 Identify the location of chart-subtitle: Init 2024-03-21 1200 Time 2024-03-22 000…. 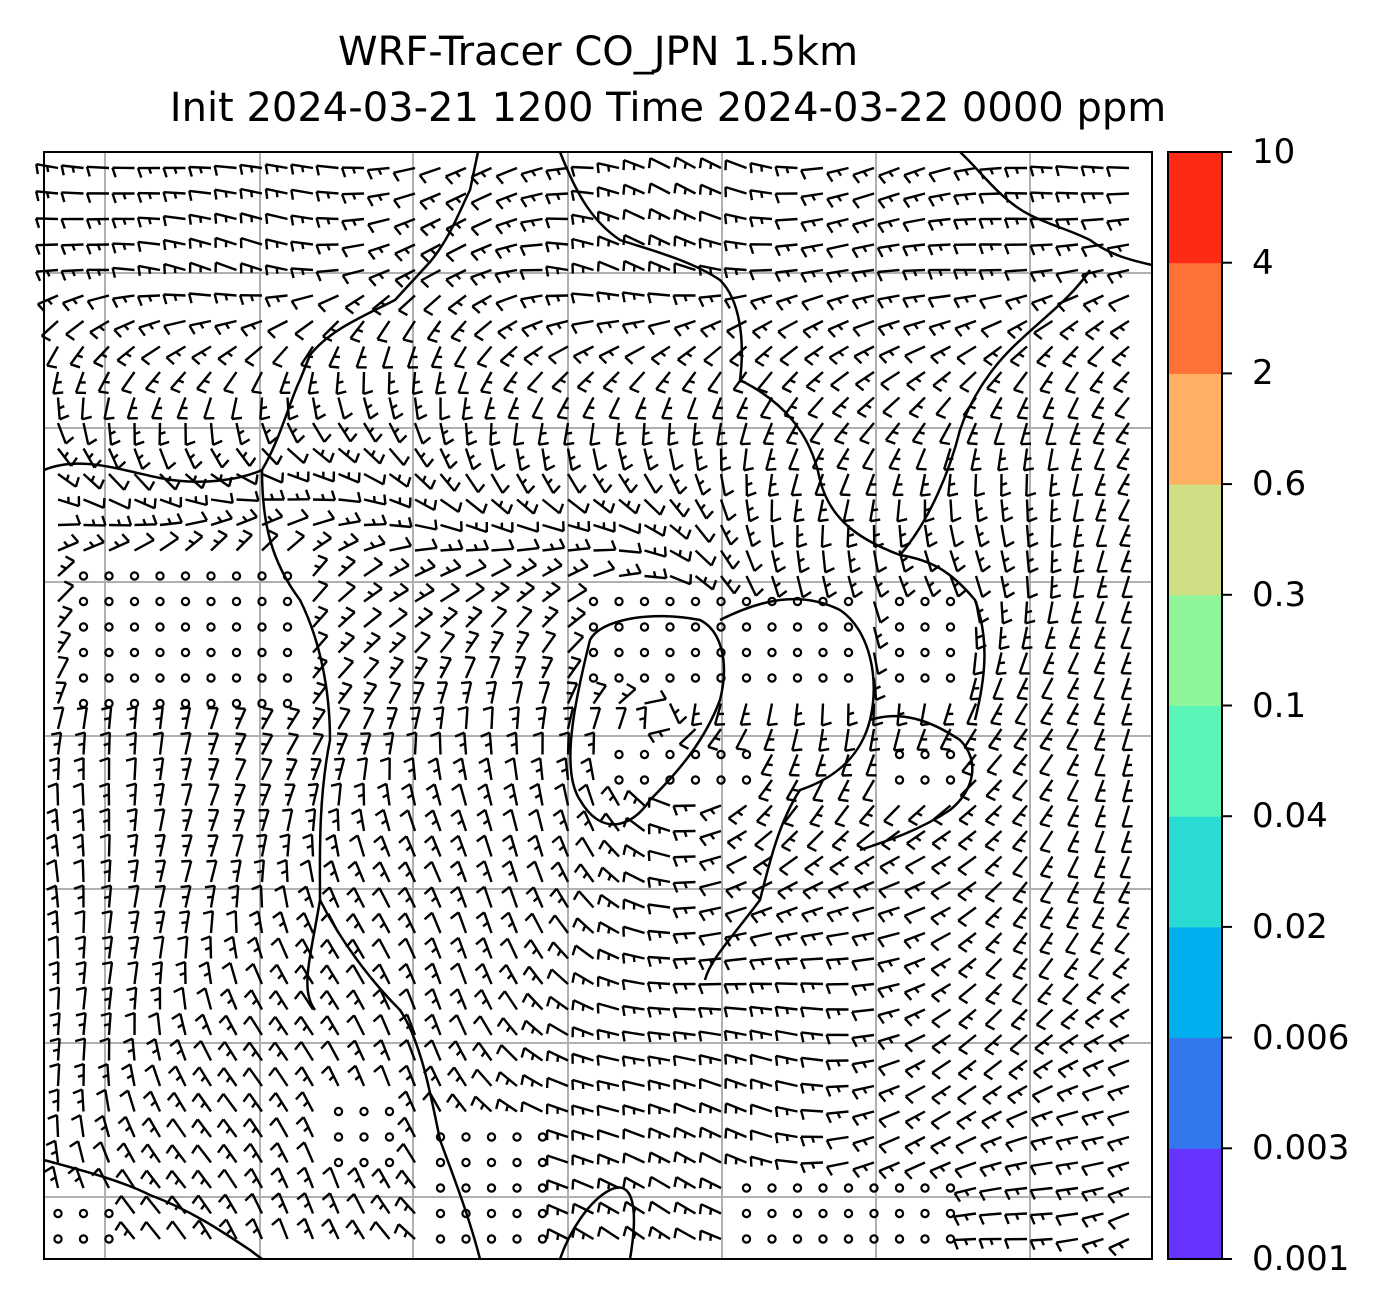
(668, 108).